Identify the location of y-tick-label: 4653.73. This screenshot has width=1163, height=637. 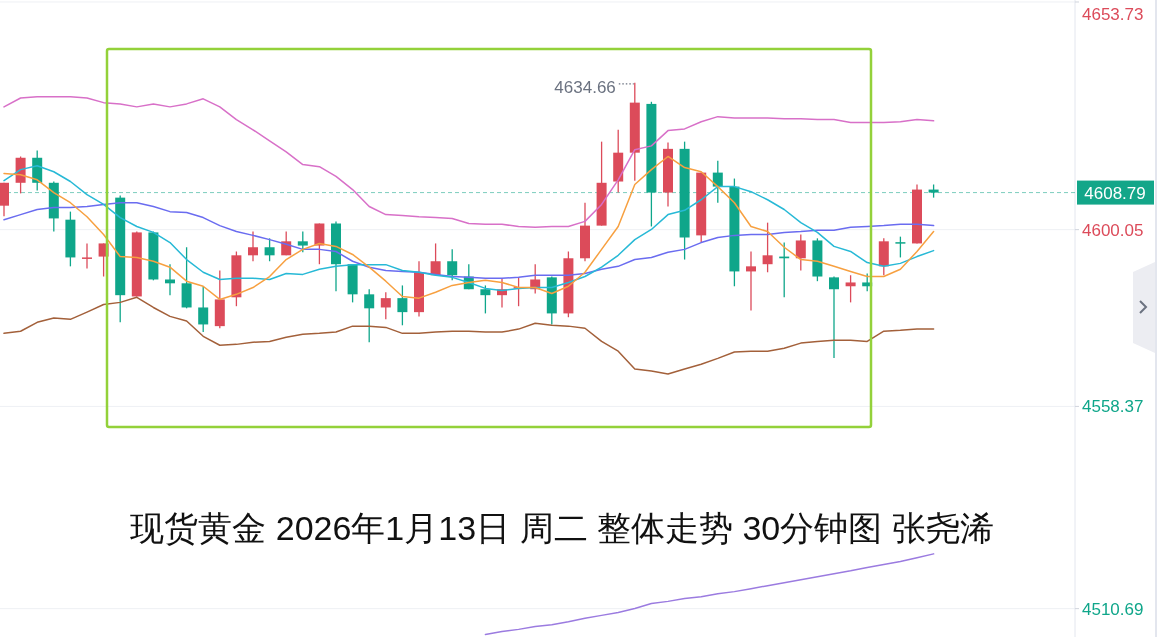
(1113, 14).